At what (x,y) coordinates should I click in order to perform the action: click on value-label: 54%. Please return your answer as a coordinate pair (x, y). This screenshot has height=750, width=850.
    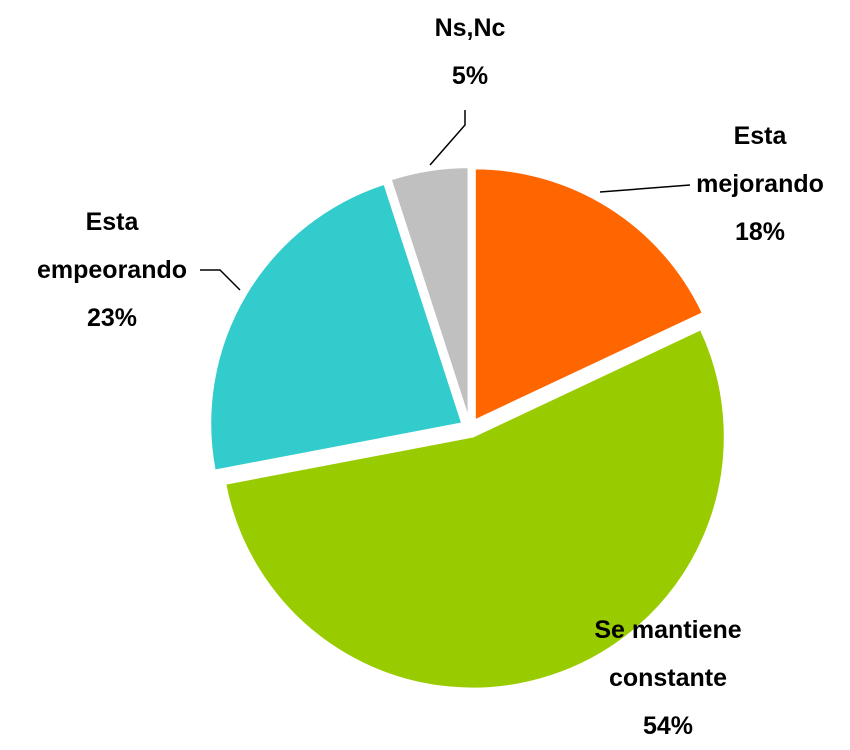
    Looking at the image, I should click on (668, 726).